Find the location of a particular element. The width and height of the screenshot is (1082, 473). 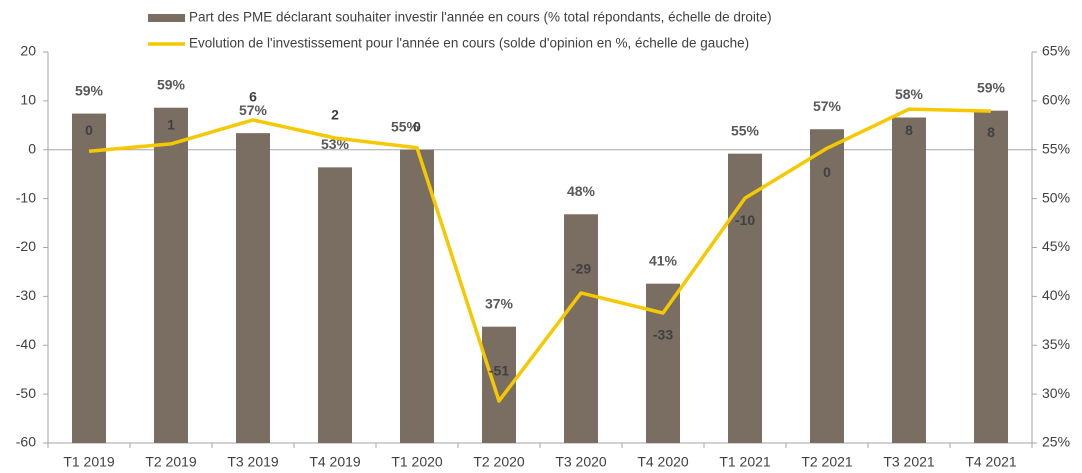

bar-label: 41% is located at coordinates (663, 260).